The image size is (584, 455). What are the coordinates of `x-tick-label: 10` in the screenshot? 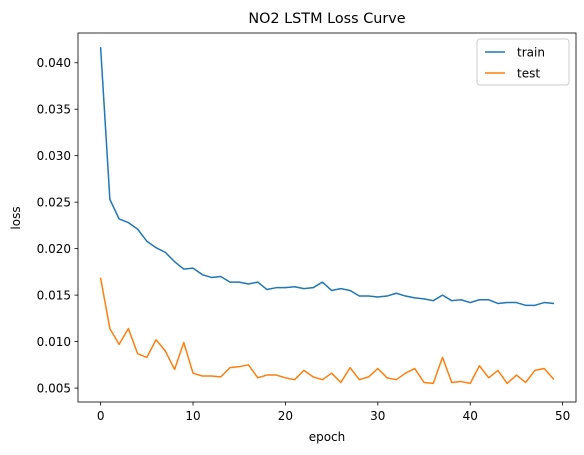 It's located at (192, 416).